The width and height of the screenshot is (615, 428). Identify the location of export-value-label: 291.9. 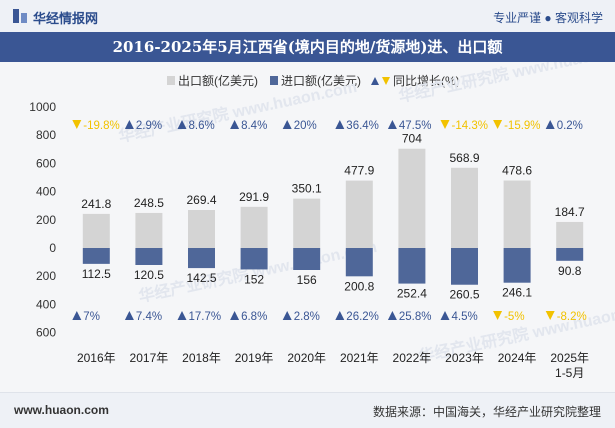
(254, 197).